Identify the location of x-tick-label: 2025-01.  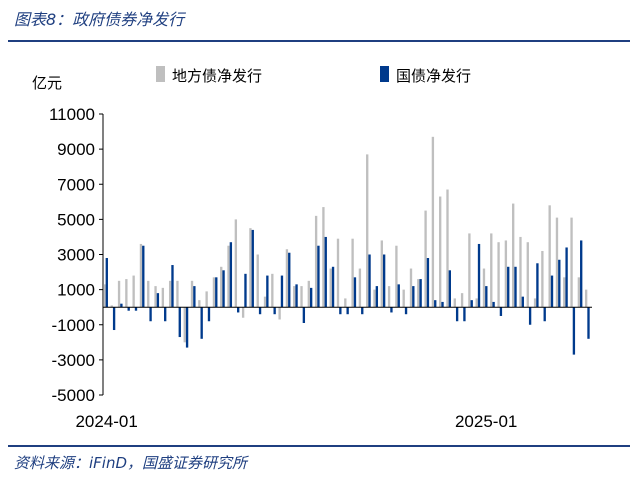
(486, 421).